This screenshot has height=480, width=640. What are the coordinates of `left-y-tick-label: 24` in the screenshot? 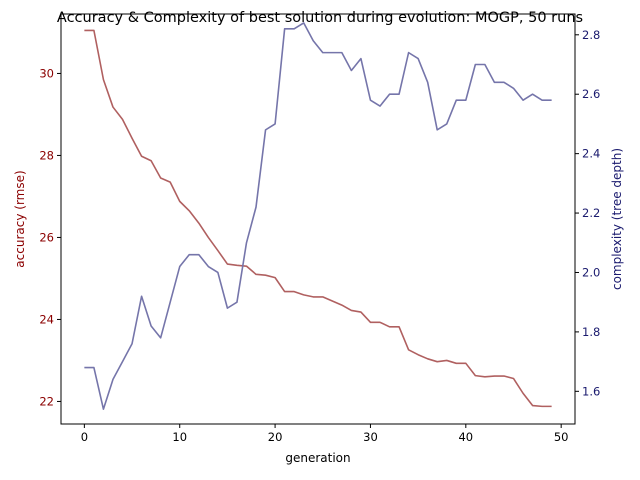 It's located at (46, 319).